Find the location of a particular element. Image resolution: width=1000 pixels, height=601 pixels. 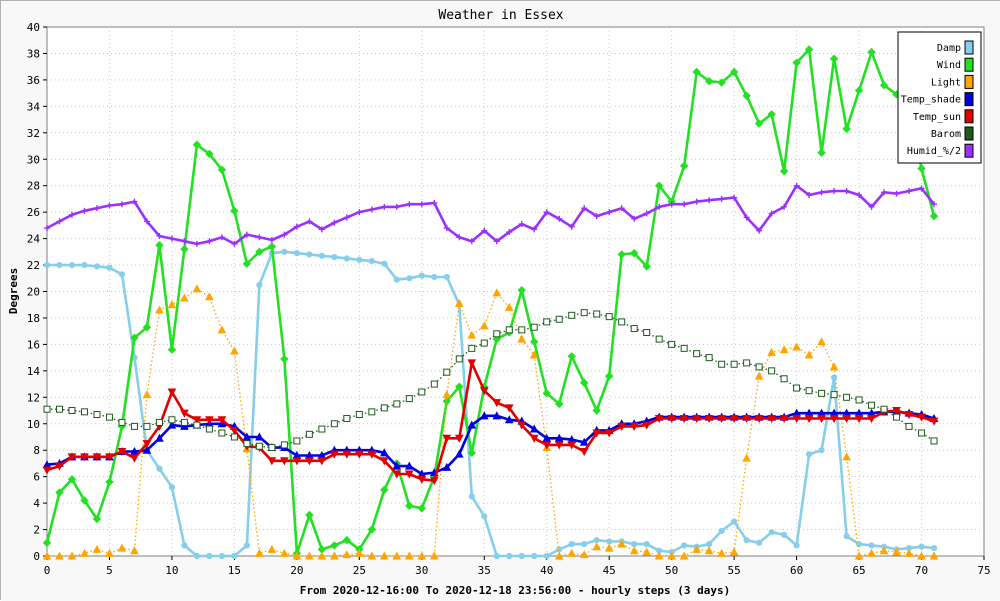

legend-entry-label: Temp_sun is located at coordinates (937, 117).